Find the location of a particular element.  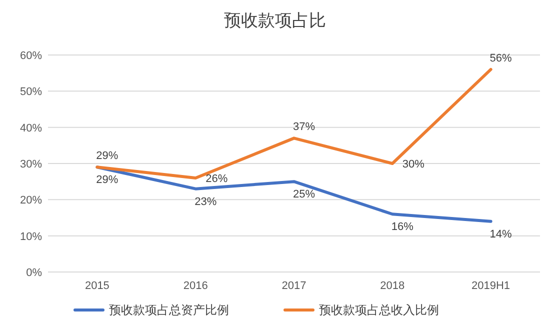

data-label: 37% is located at coordinates (304, 127).